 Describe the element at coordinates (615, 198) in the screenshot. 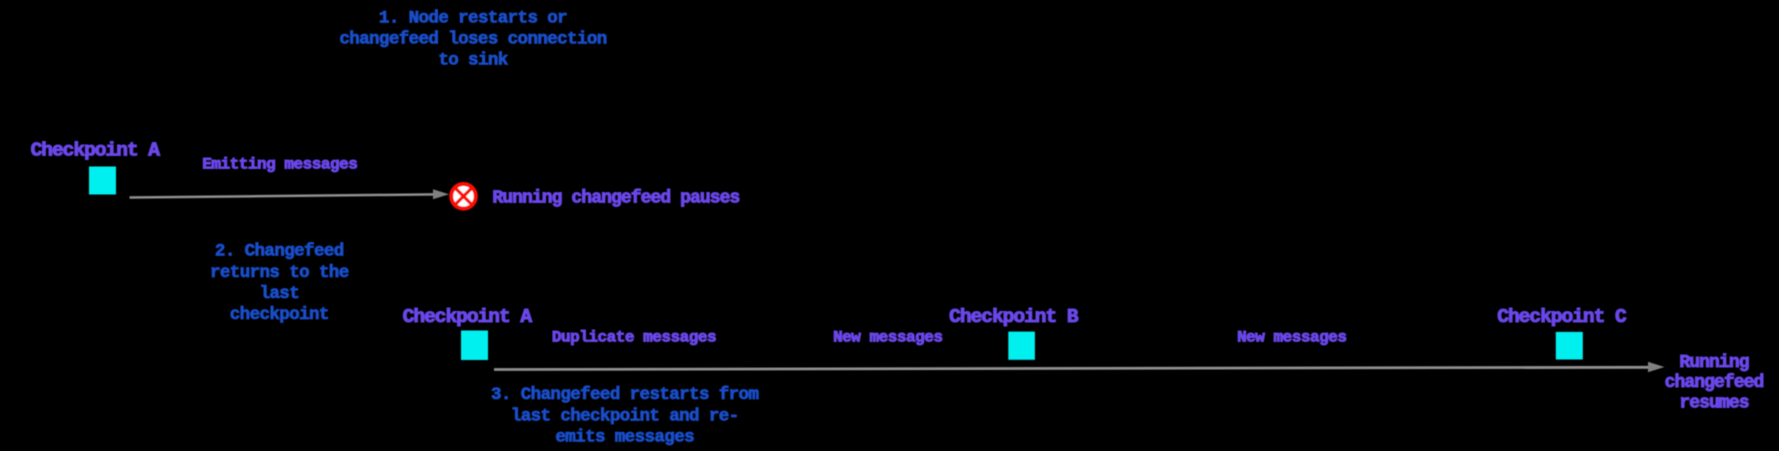

I see `svg-text: Running changefeed pauses` at that location.